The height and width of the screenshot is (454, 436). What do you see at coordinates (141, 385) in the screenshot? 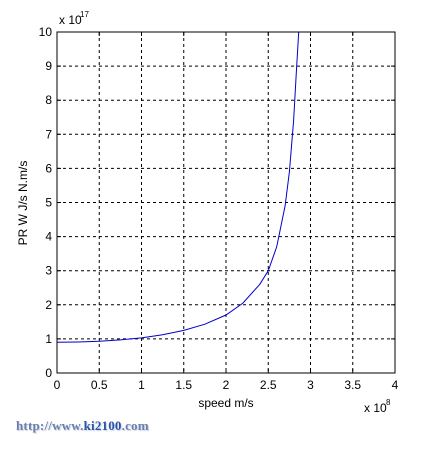
I see `x-tick-label: 1` at bounding box center [141, 385].